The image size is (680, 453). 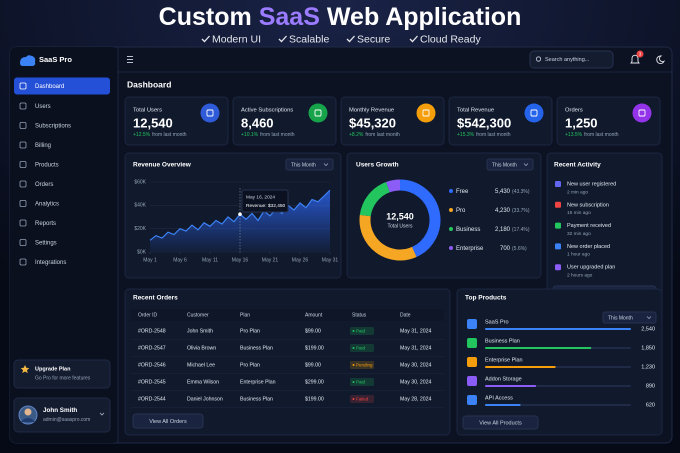 What do you see at coordinates (205, 39) in the screenshot?
I see `check-icon` at bounding box center [205, 39].